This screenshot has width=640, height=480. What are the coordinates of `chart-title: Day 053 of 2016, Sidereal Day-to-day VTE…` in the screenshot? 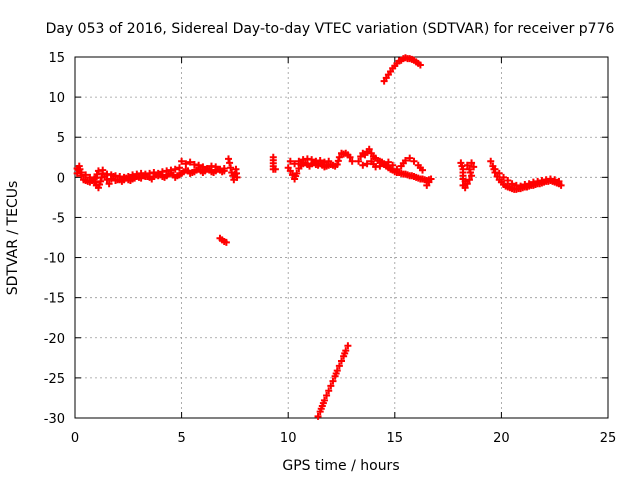 It's located at (330, 29).